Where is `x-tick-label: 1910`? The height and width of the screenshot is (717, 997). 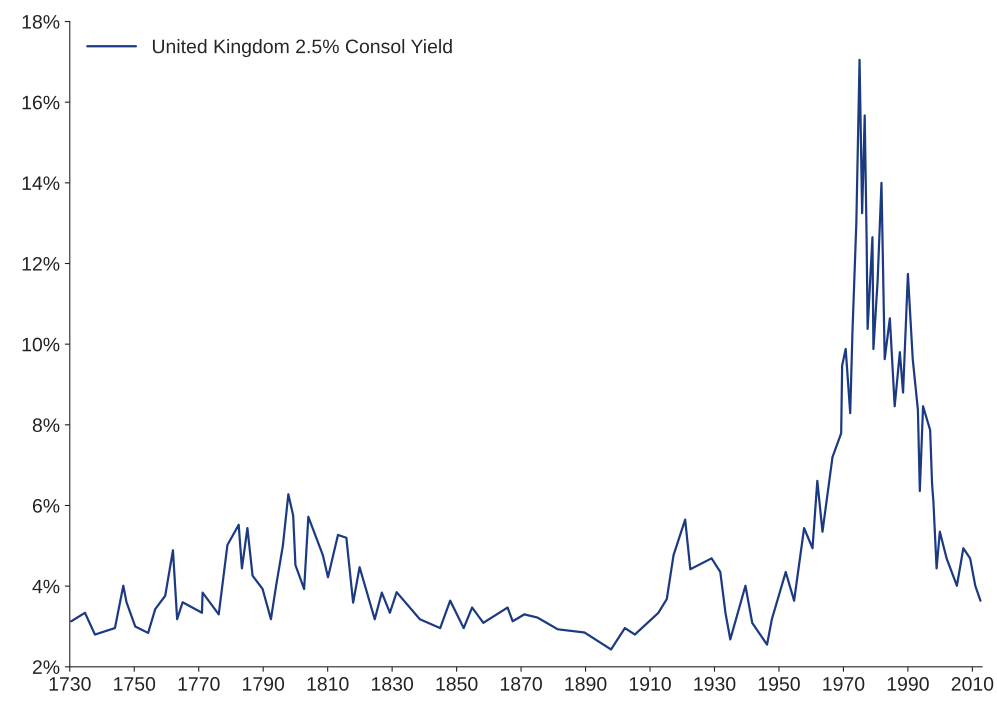
x-tick-label: 1910 is located at coordinates (650, 684).